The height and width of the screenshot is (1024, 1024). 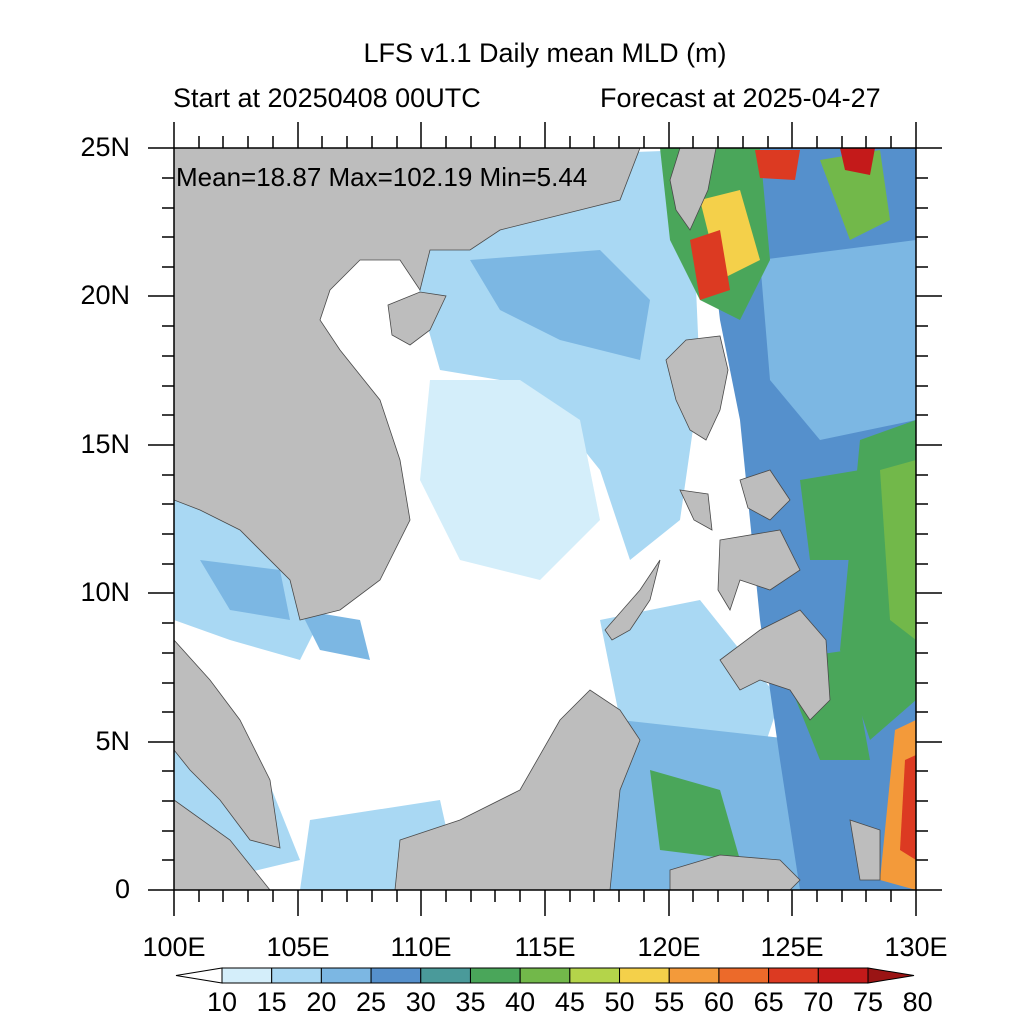 I want to click on lon-label-130e: 130E, so click(x=916, y=947).